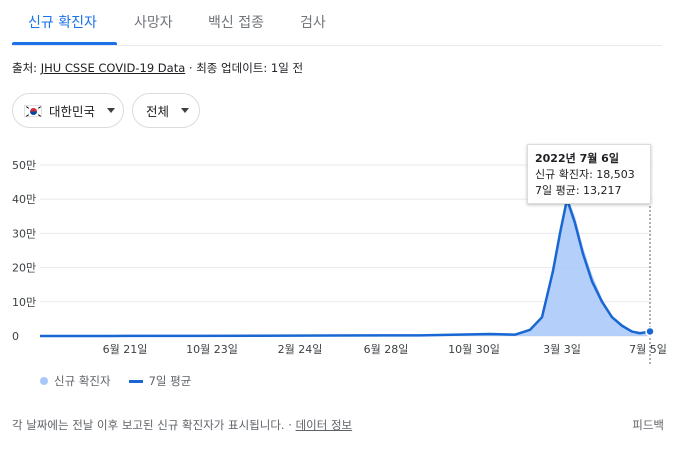  I want to click on x-tick-label: 6월 28일, so click(386, 349).